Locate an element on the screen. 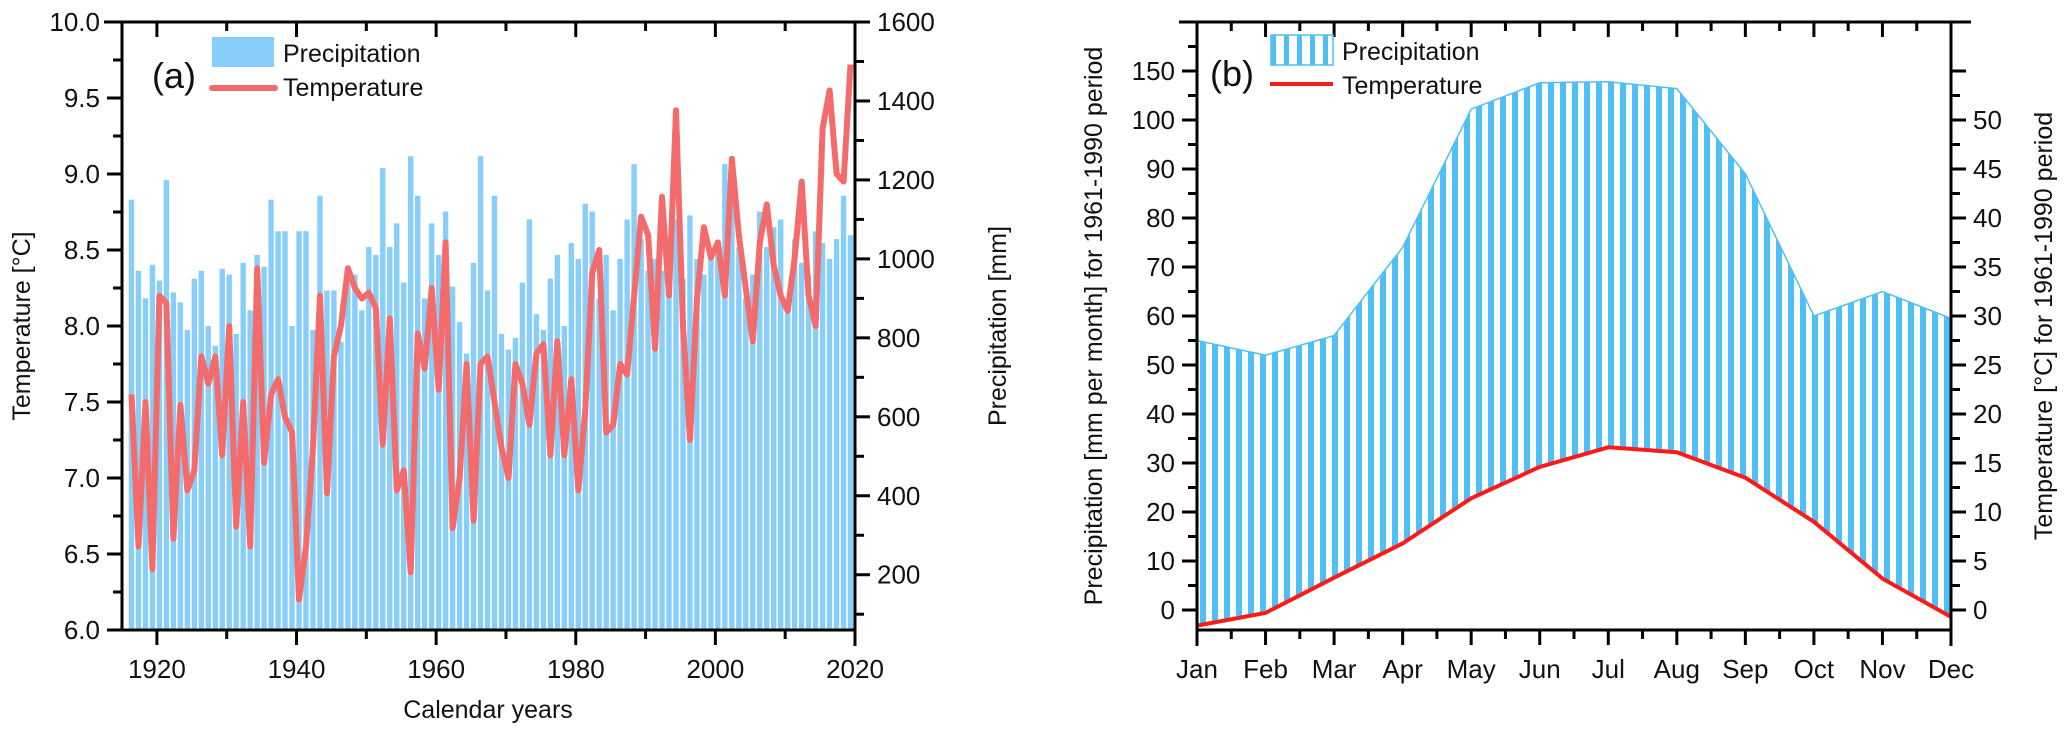 Image resolution: width=2067 pixels, height=732 pixels. month-label: Mar is located at coordinates (1334, 669).